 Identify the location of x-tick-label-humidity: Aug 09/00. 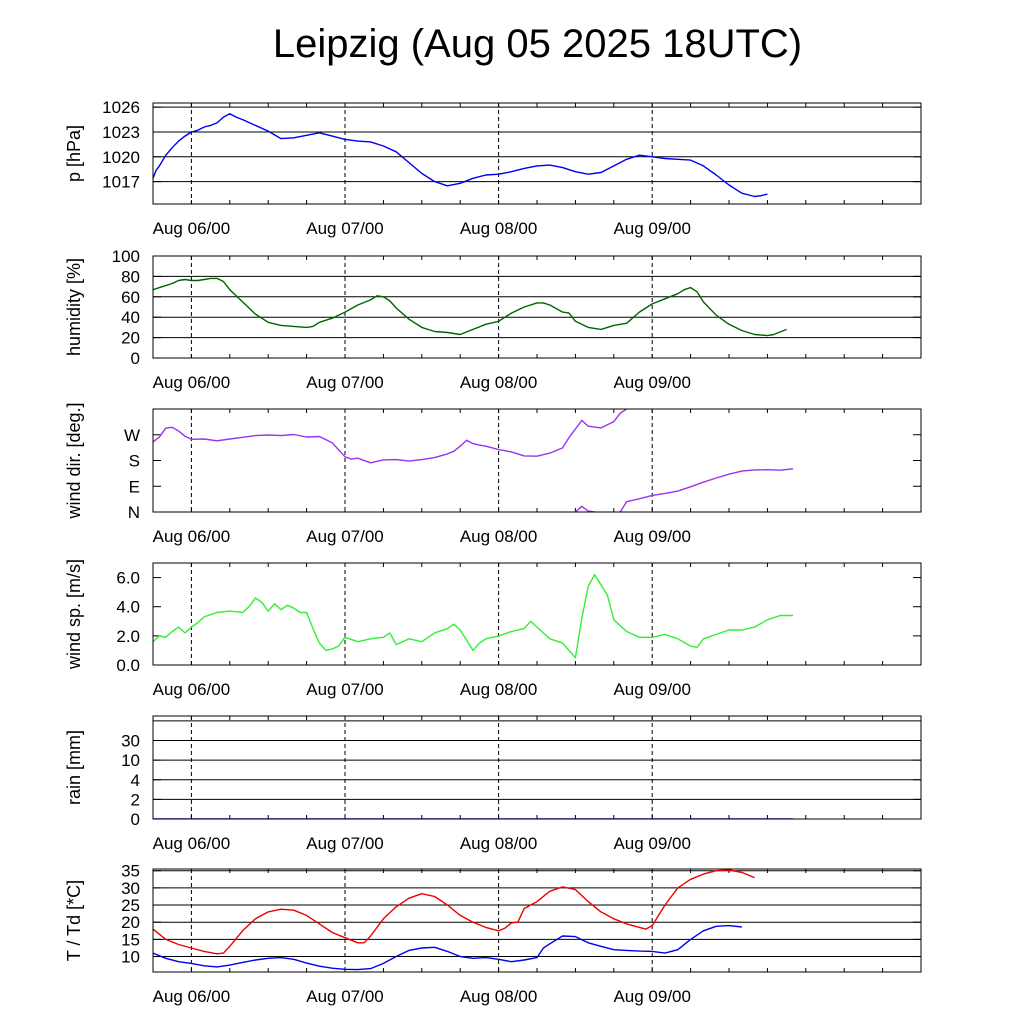
(652, 382).